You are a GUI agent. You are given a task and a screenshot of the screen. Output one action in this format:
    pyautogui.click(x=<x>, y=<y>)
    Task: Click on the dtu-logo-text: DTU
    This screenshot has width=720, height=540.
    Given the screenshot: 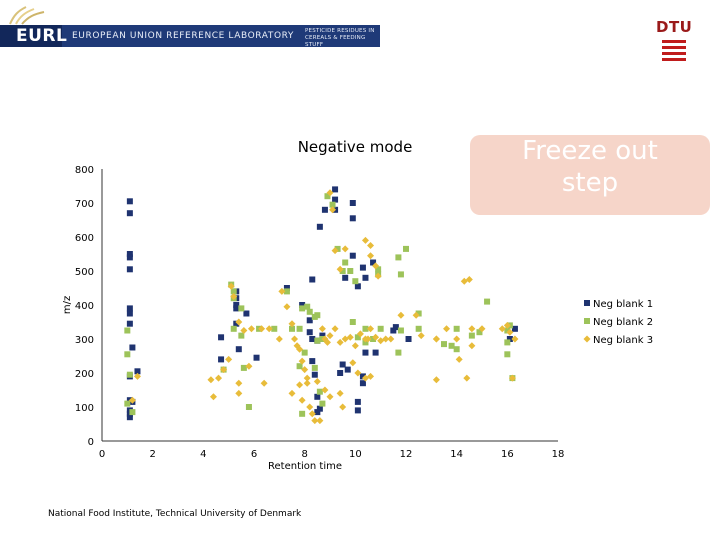 What is the action you would take?
    pyautogui.click(x=674, y=27)
    